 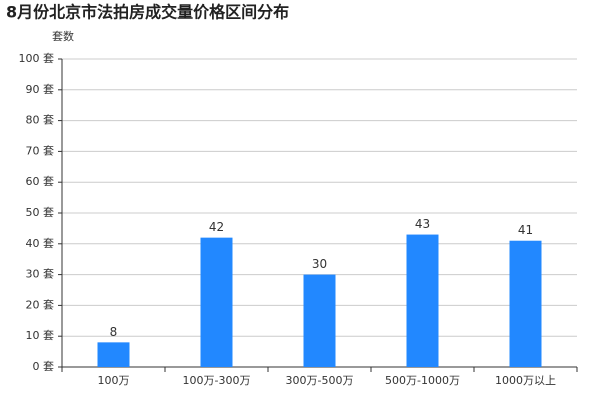 I want to click on y-tick-label: 50 套, so click(x=40, y=212).